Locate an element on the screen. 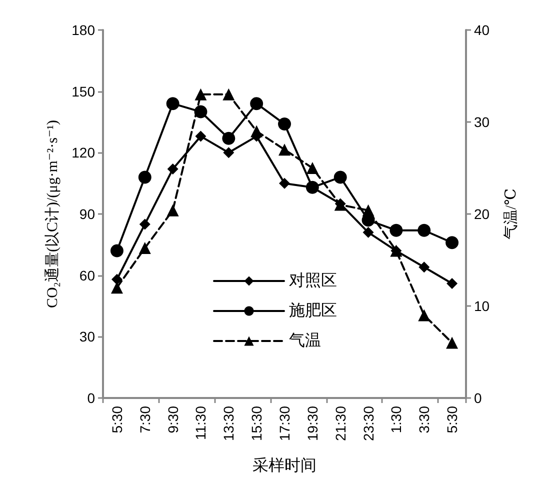 Image resolution: width=549 pixels, height=492 pixels. y-tick-label: 60 is located at coordinates (87, 275).